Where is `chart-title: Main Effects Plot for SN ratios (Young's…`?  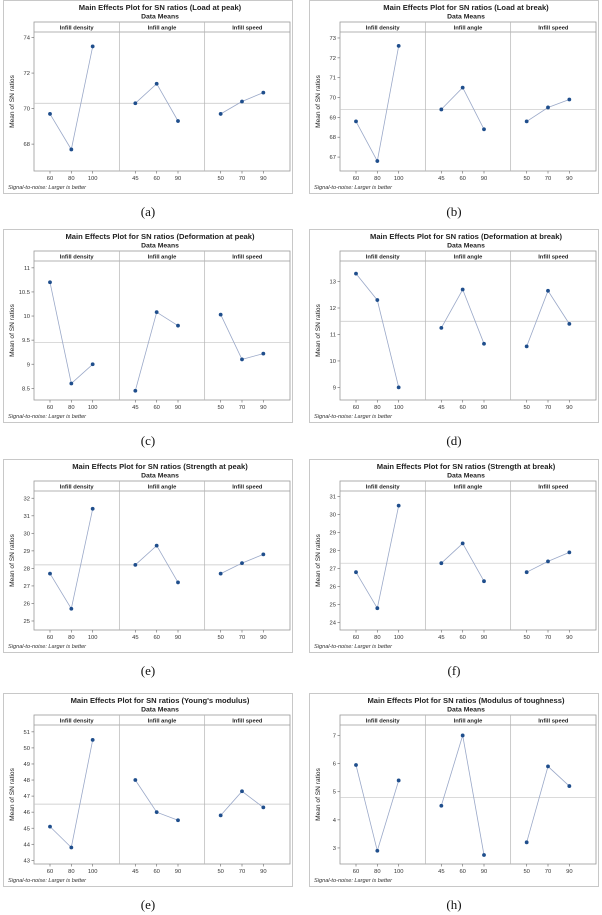 chart-title: Main Effects Plot for SN ratios (Young's… is located at coordinates (160, 700).